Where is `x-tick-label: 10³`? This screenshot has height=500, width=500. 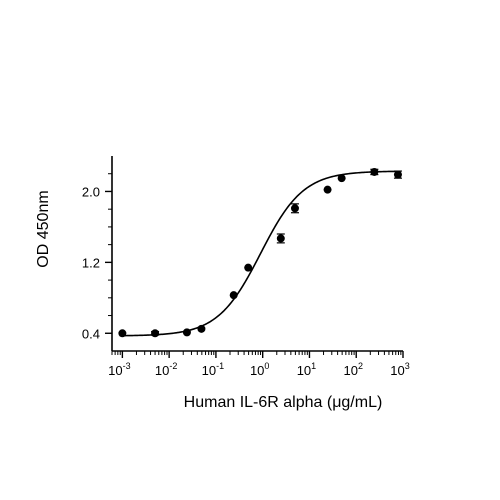 x-tick-label: 10³ is located at coordinates (399, 369).